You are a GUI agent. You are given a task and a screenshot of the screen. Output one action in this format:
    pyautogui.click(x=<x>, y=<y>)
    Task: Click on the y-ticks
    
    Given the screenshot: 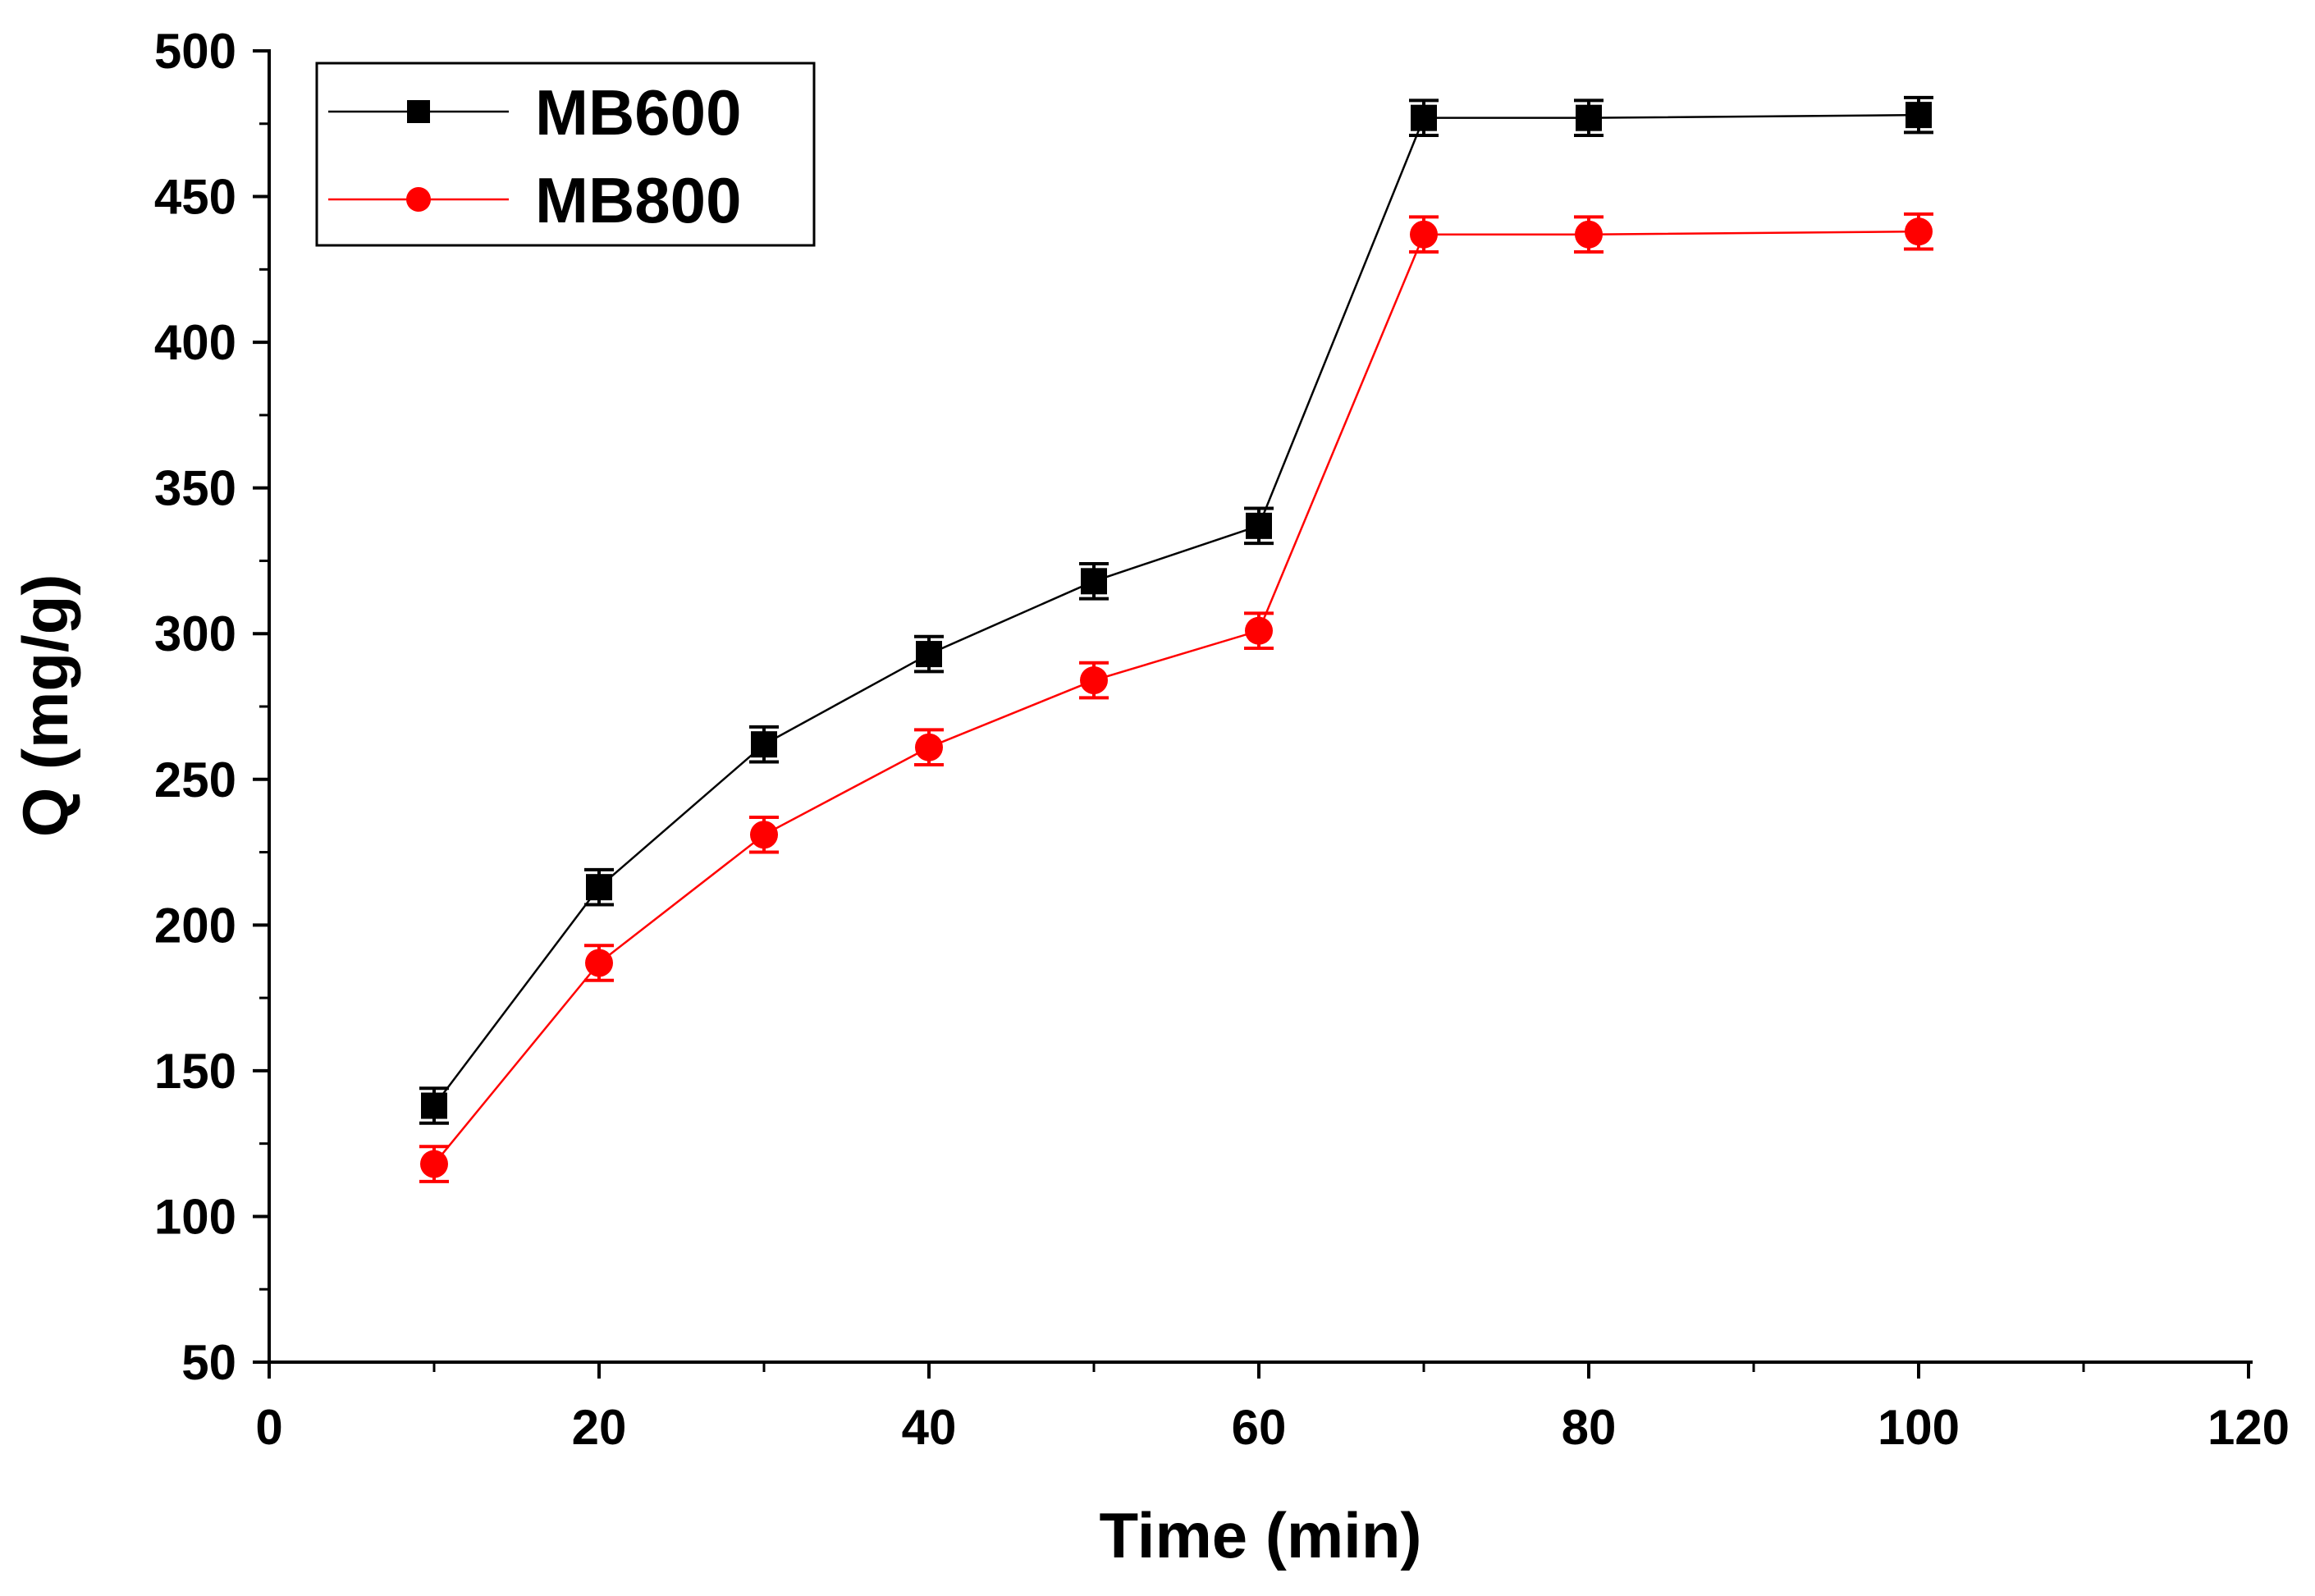 What is the action you would take?
    pyautogui.click(x=261, y=706)
    